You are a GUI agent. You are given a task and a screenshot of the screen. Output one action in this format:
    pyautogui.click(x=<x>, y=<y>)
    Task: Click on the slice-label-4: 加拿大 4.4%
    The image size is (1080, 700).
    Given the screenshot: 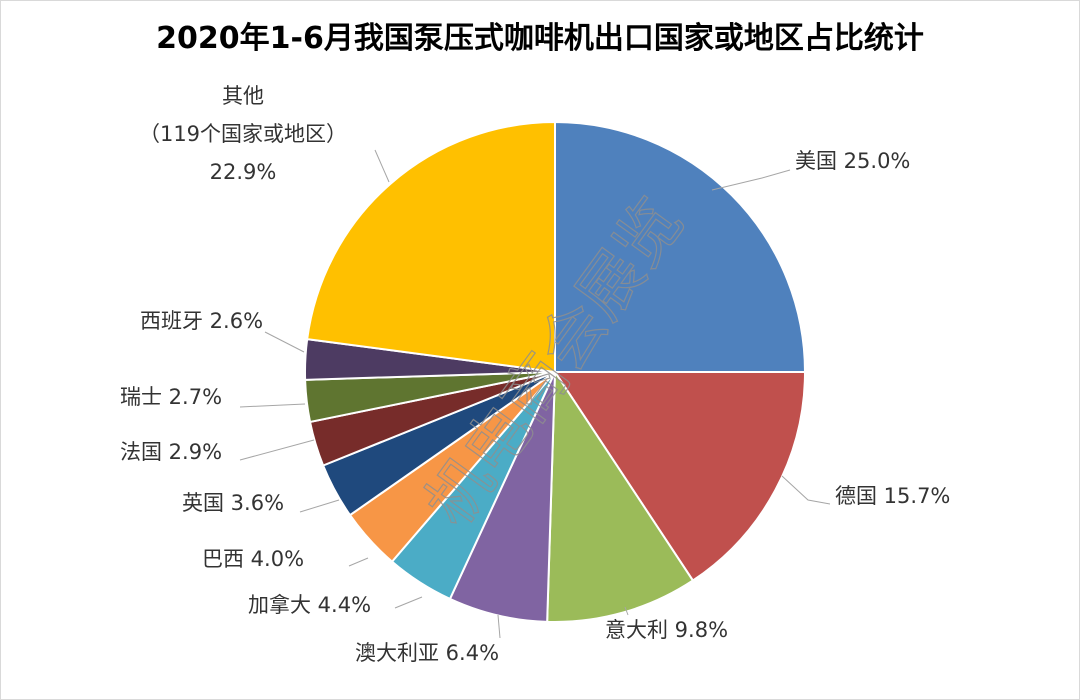 What is the action you would take?
    pyautogui.click(x=309, y=605)
    